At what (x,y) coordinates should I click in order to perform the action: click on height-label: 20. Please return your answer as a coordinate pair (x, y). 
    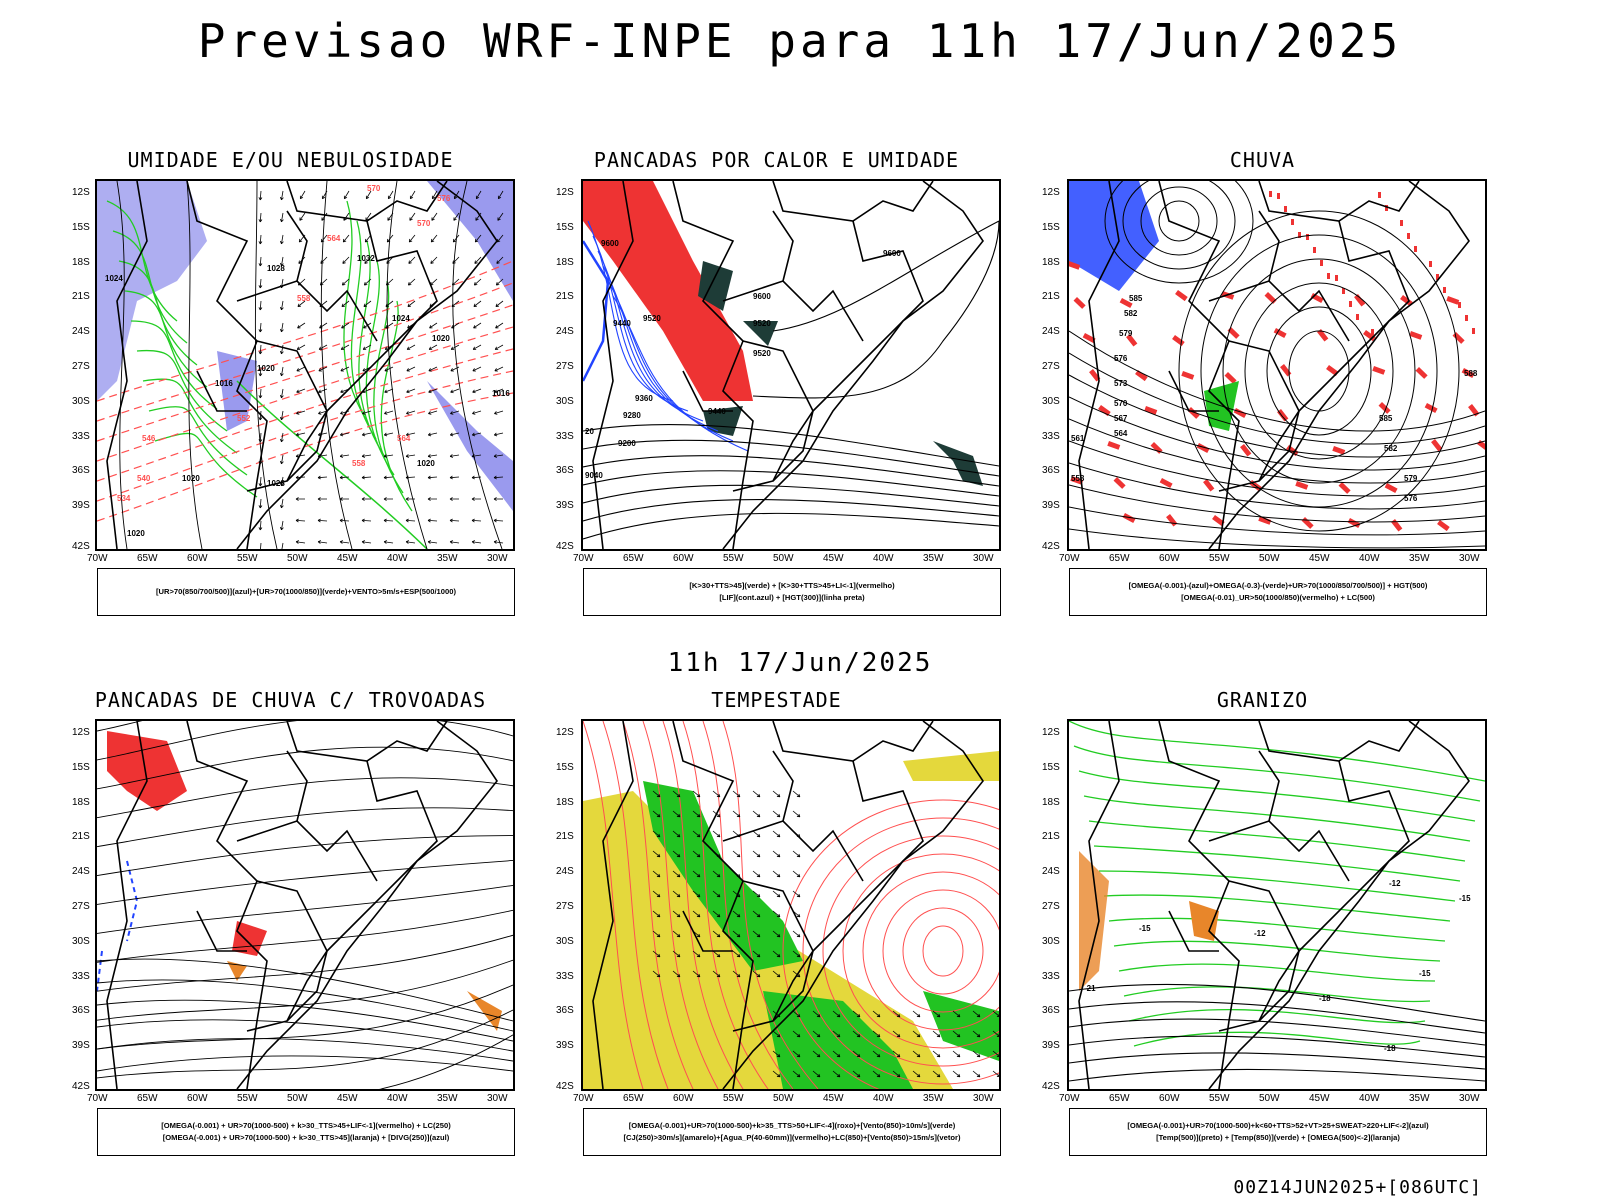
    Looking at the image, I should click on (589, 431).